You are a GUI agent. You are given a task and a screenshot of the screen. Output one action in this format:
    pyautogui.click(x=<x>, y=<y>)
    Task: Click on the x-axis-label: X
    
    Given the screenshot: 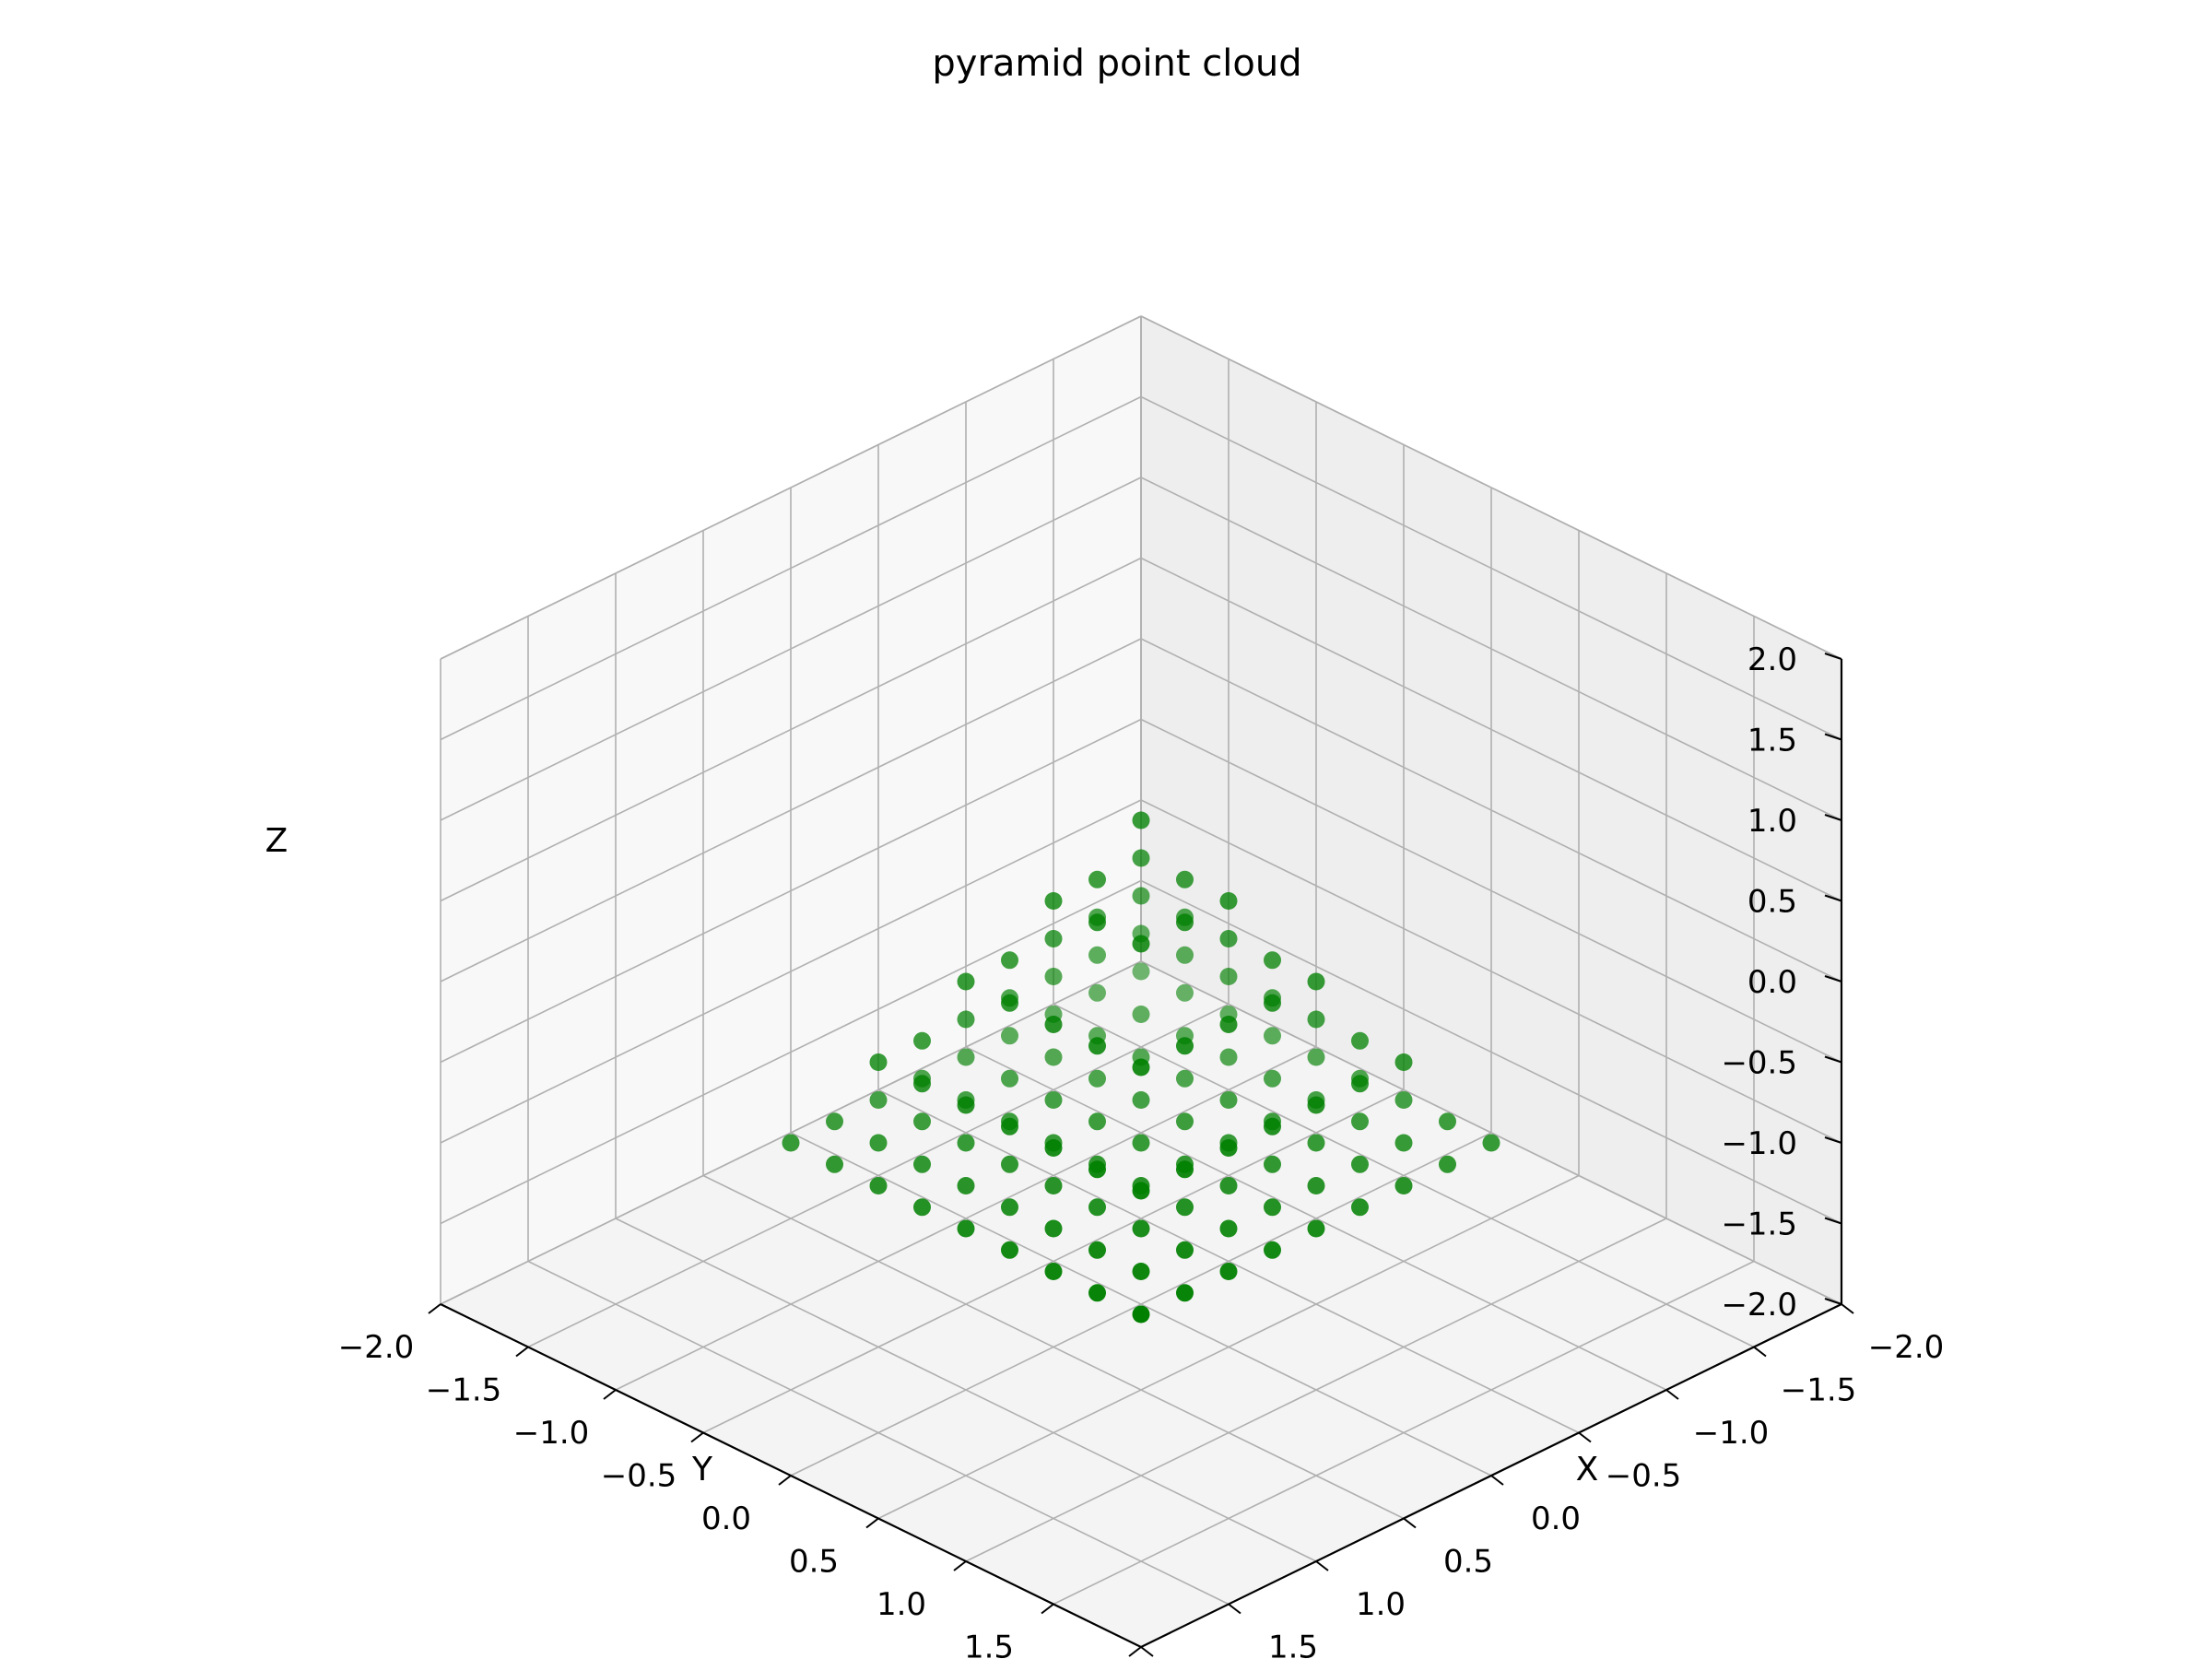 What is the action you would take?
    pyautogui.click(x=1587, y=1469)
    